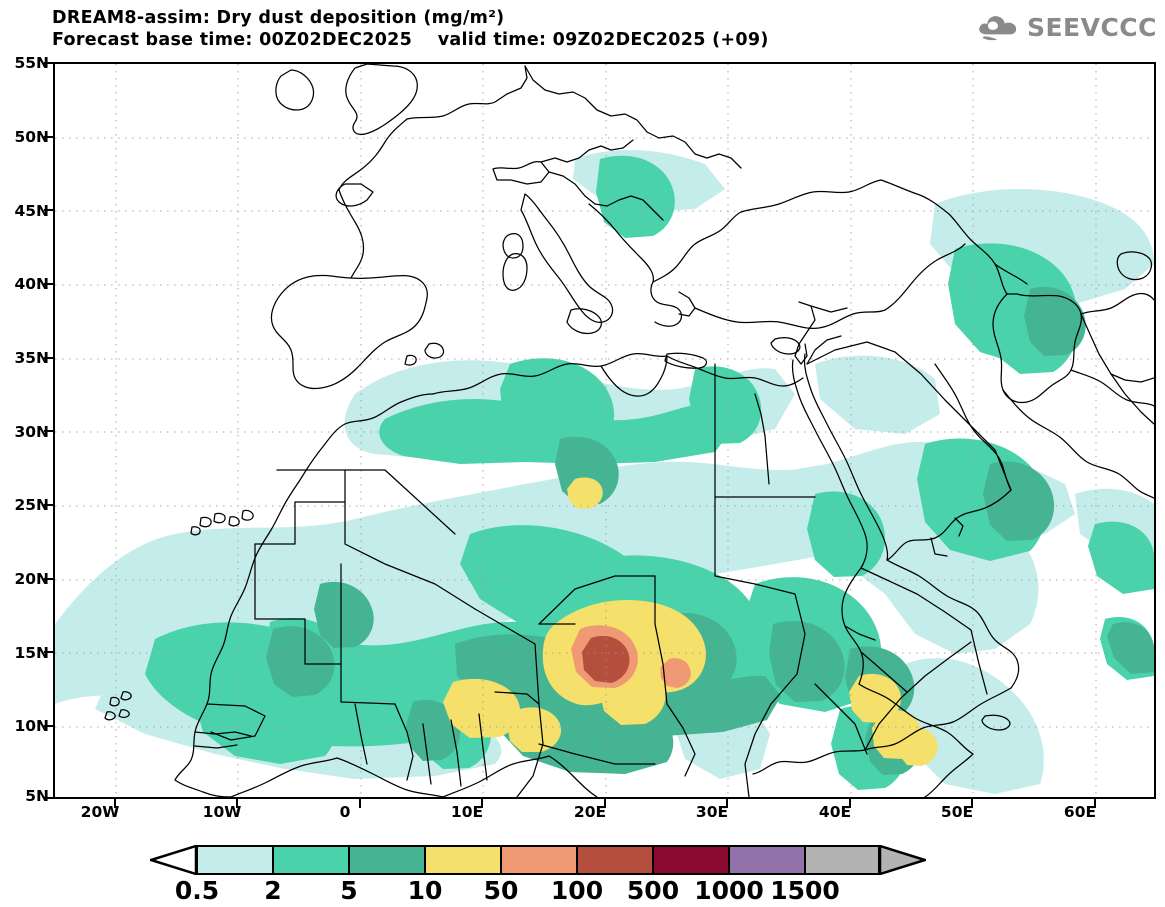 The width and height of the screenshot is (1165, 907). Describe the element at coordinates (31, 358) in the screenshot. I see `y-tick-label: 35N` at that location.